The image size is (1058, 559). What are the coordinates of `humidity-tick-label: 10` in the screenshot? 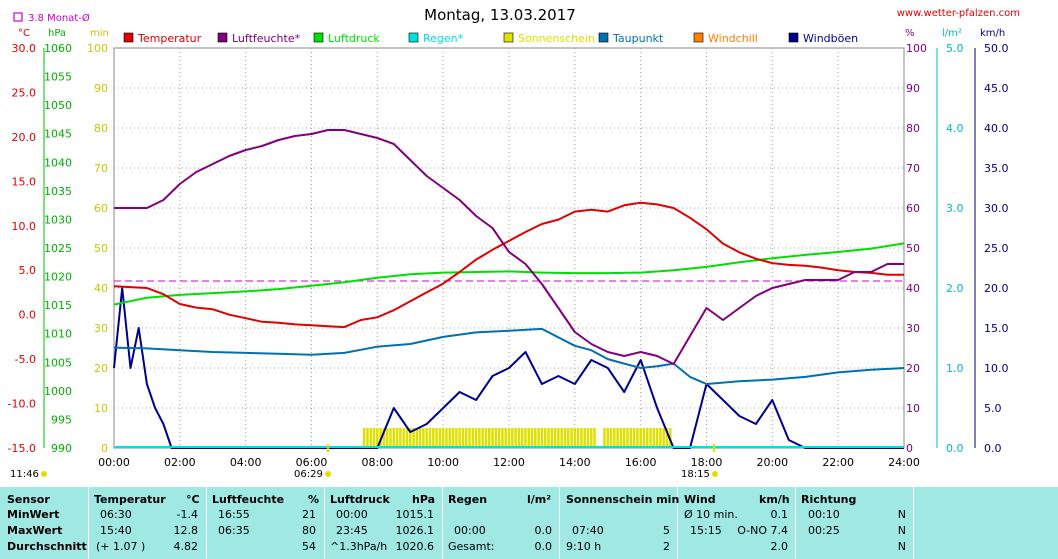 It's located at (913, 408).